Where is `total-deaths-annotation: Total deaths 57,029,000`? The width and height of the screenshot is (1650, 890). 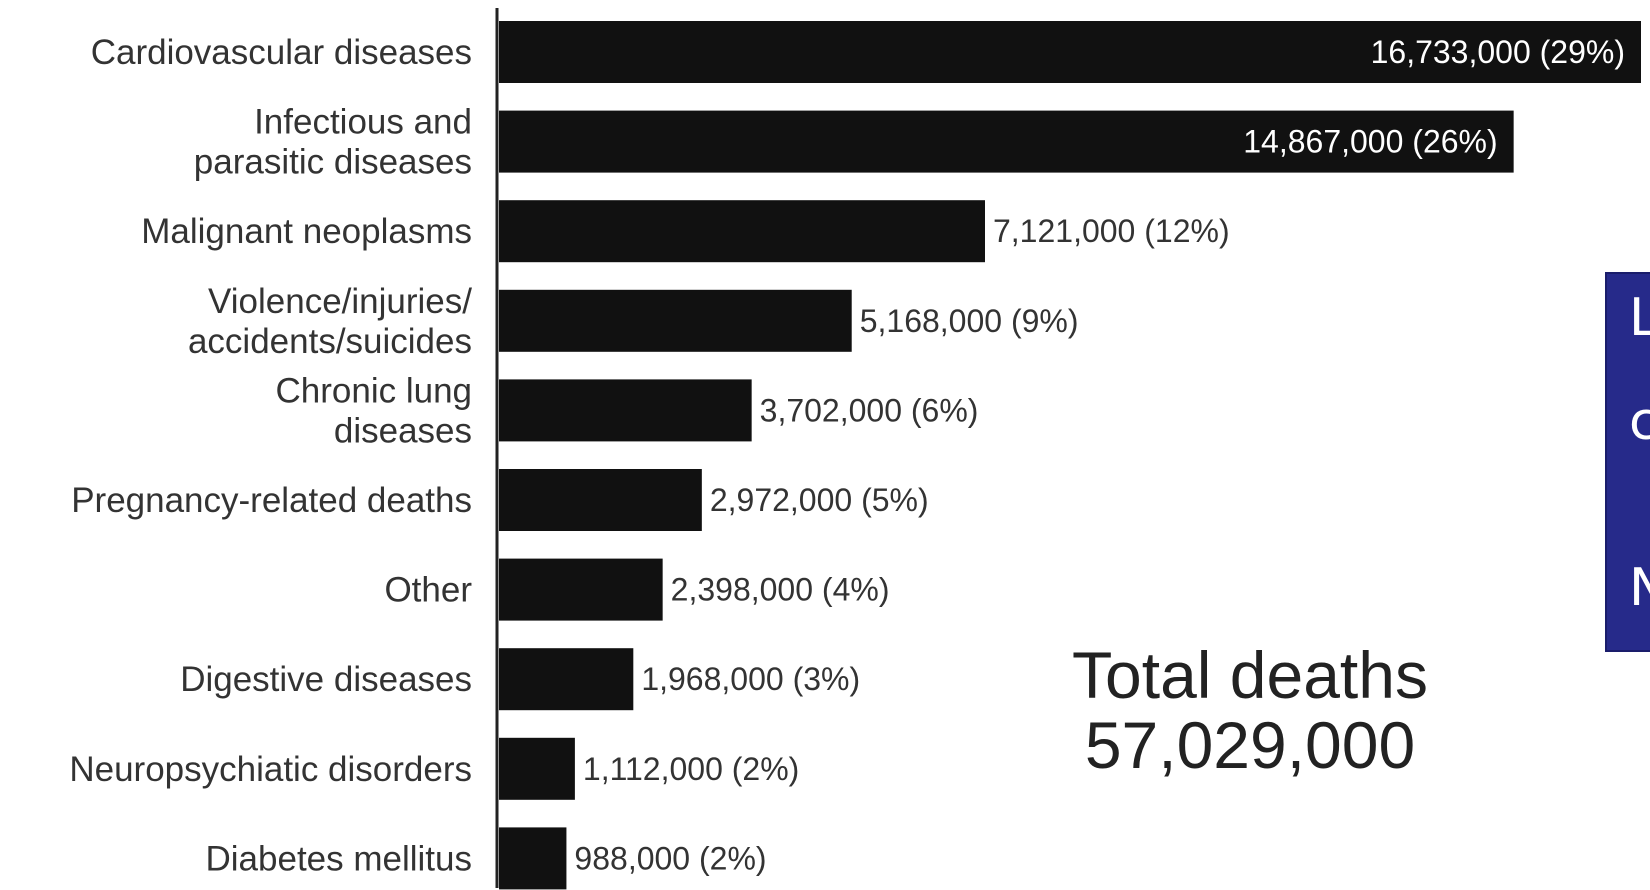 total-deaths-annotation: Total deaths 57,029,000 is located at coordinates (1250, 710).